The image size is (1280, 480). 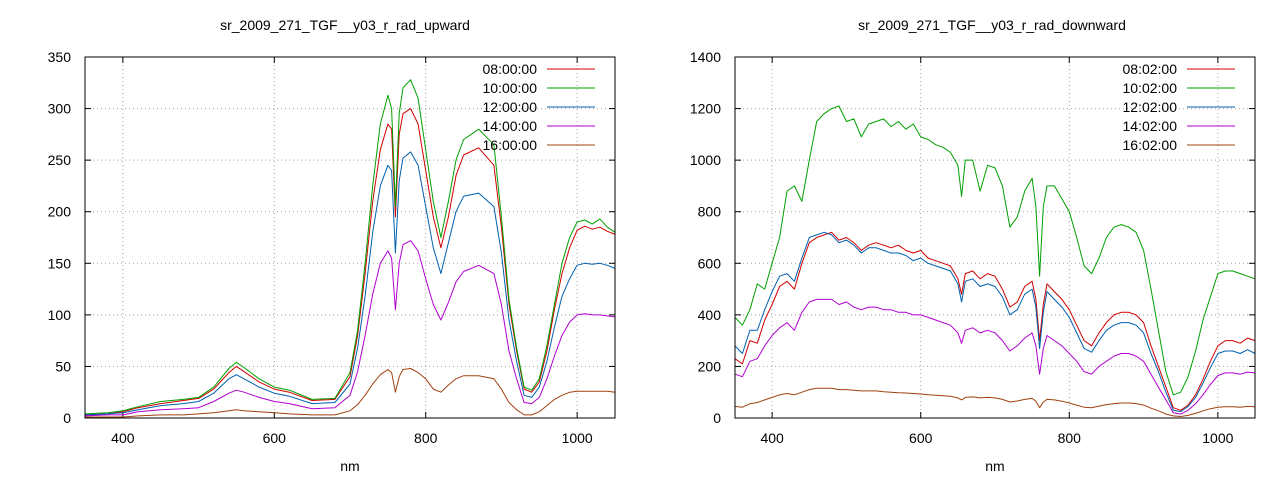 I want to click on y-tick-label: 800, so click(x=710, y=212).